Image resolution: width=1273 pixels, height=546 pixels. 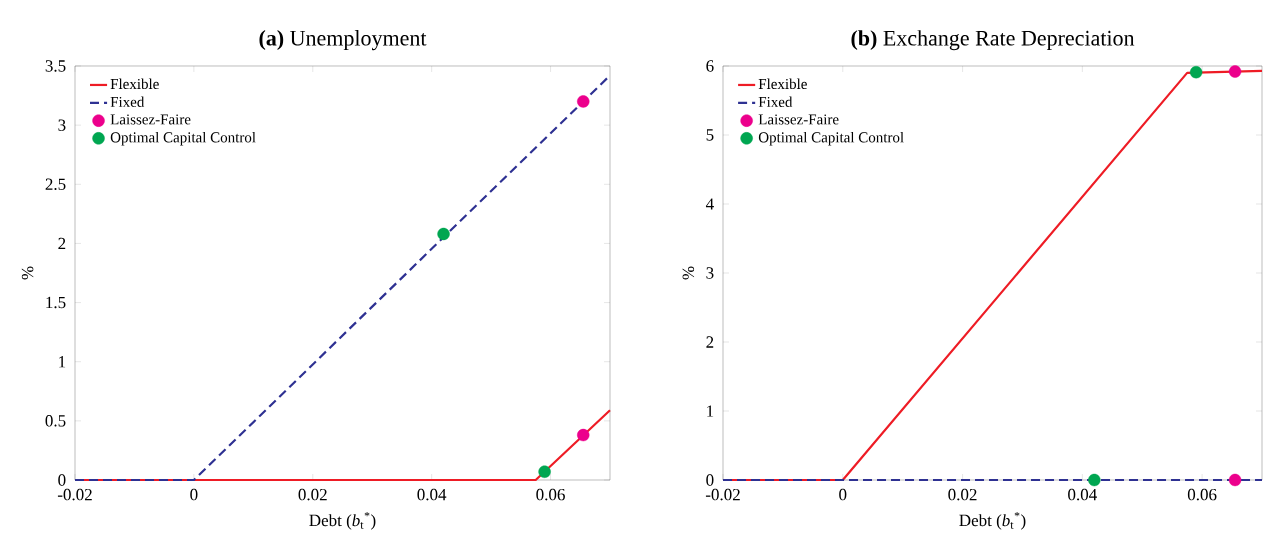 What do you see at coordinates (709, 204) in the screenshot?
I see `y-tick-label: 4` at bounding box center [709, 204].